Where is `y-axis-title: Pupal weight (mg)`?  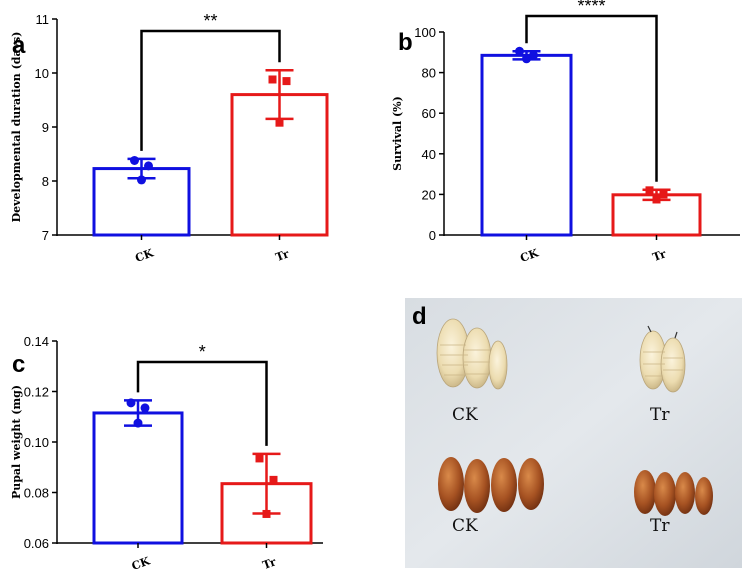 y-axis-title: Pupal weight (mg) is located at coordinates (16, 442).